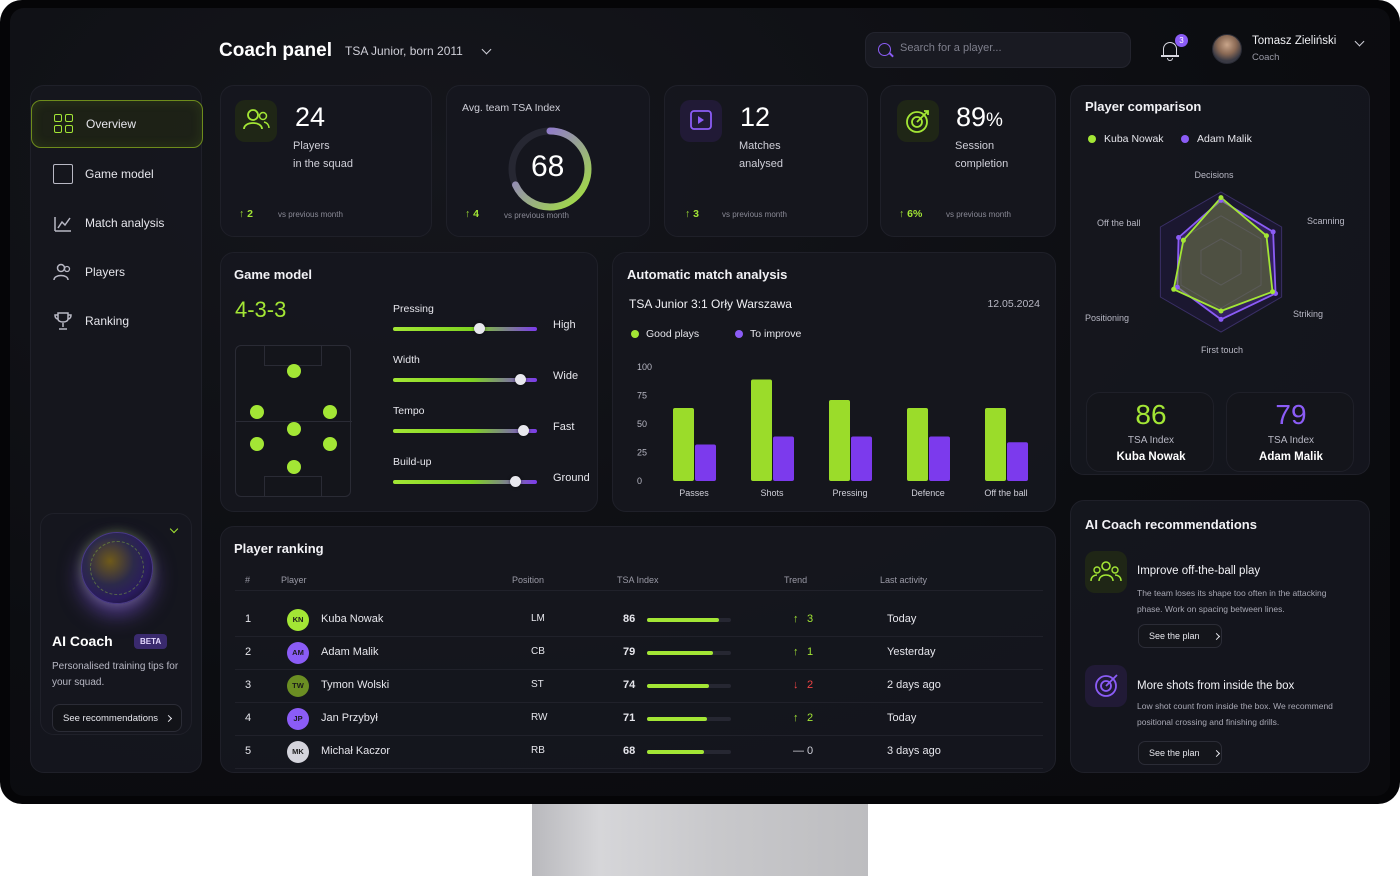  I want to click on players-label: Players, so click(311, 146).